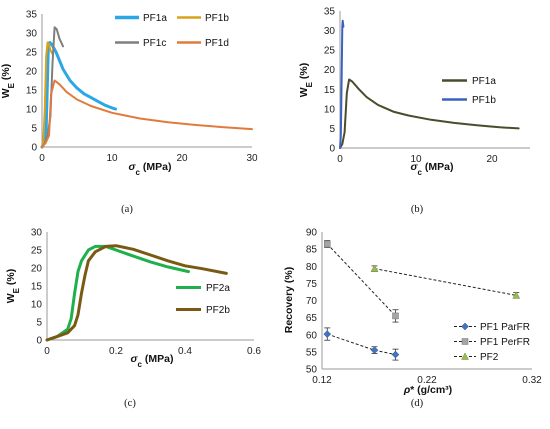 Image resolution: width=550 pixels, height=429 pixels. Describe the element at coordinates (312, 233) in the screenshot. I see `y-tick-label: 90` at that location.